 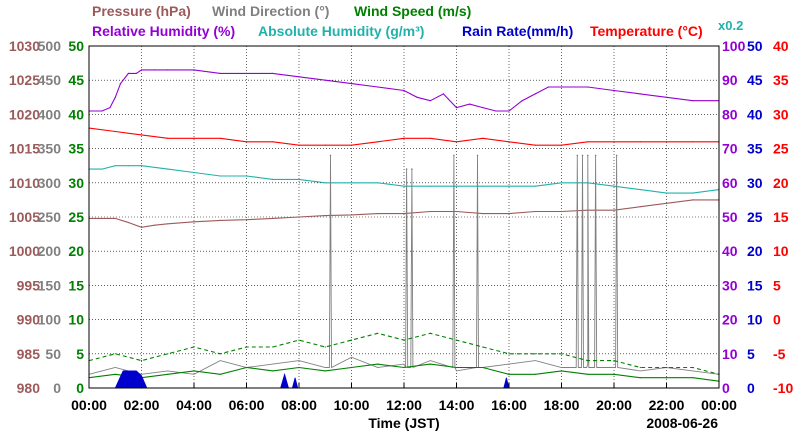 What do you see at coordinates (777, 285) in the screenshot?
I see `tick-temp-7: 5` at bounding box center [777, 285].